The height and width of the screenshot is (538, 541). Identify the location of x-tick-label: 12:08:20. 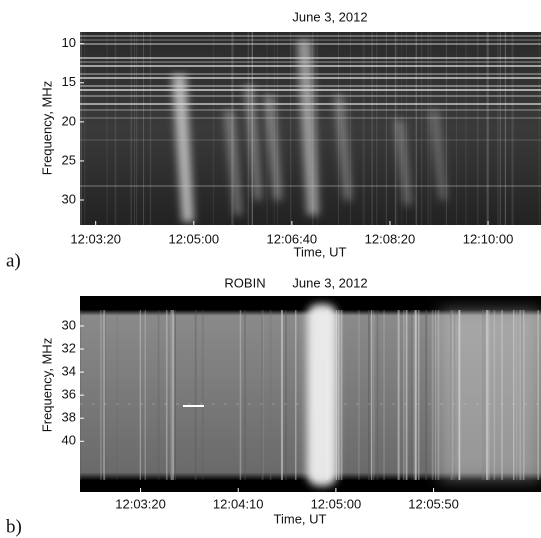
(390, 238).